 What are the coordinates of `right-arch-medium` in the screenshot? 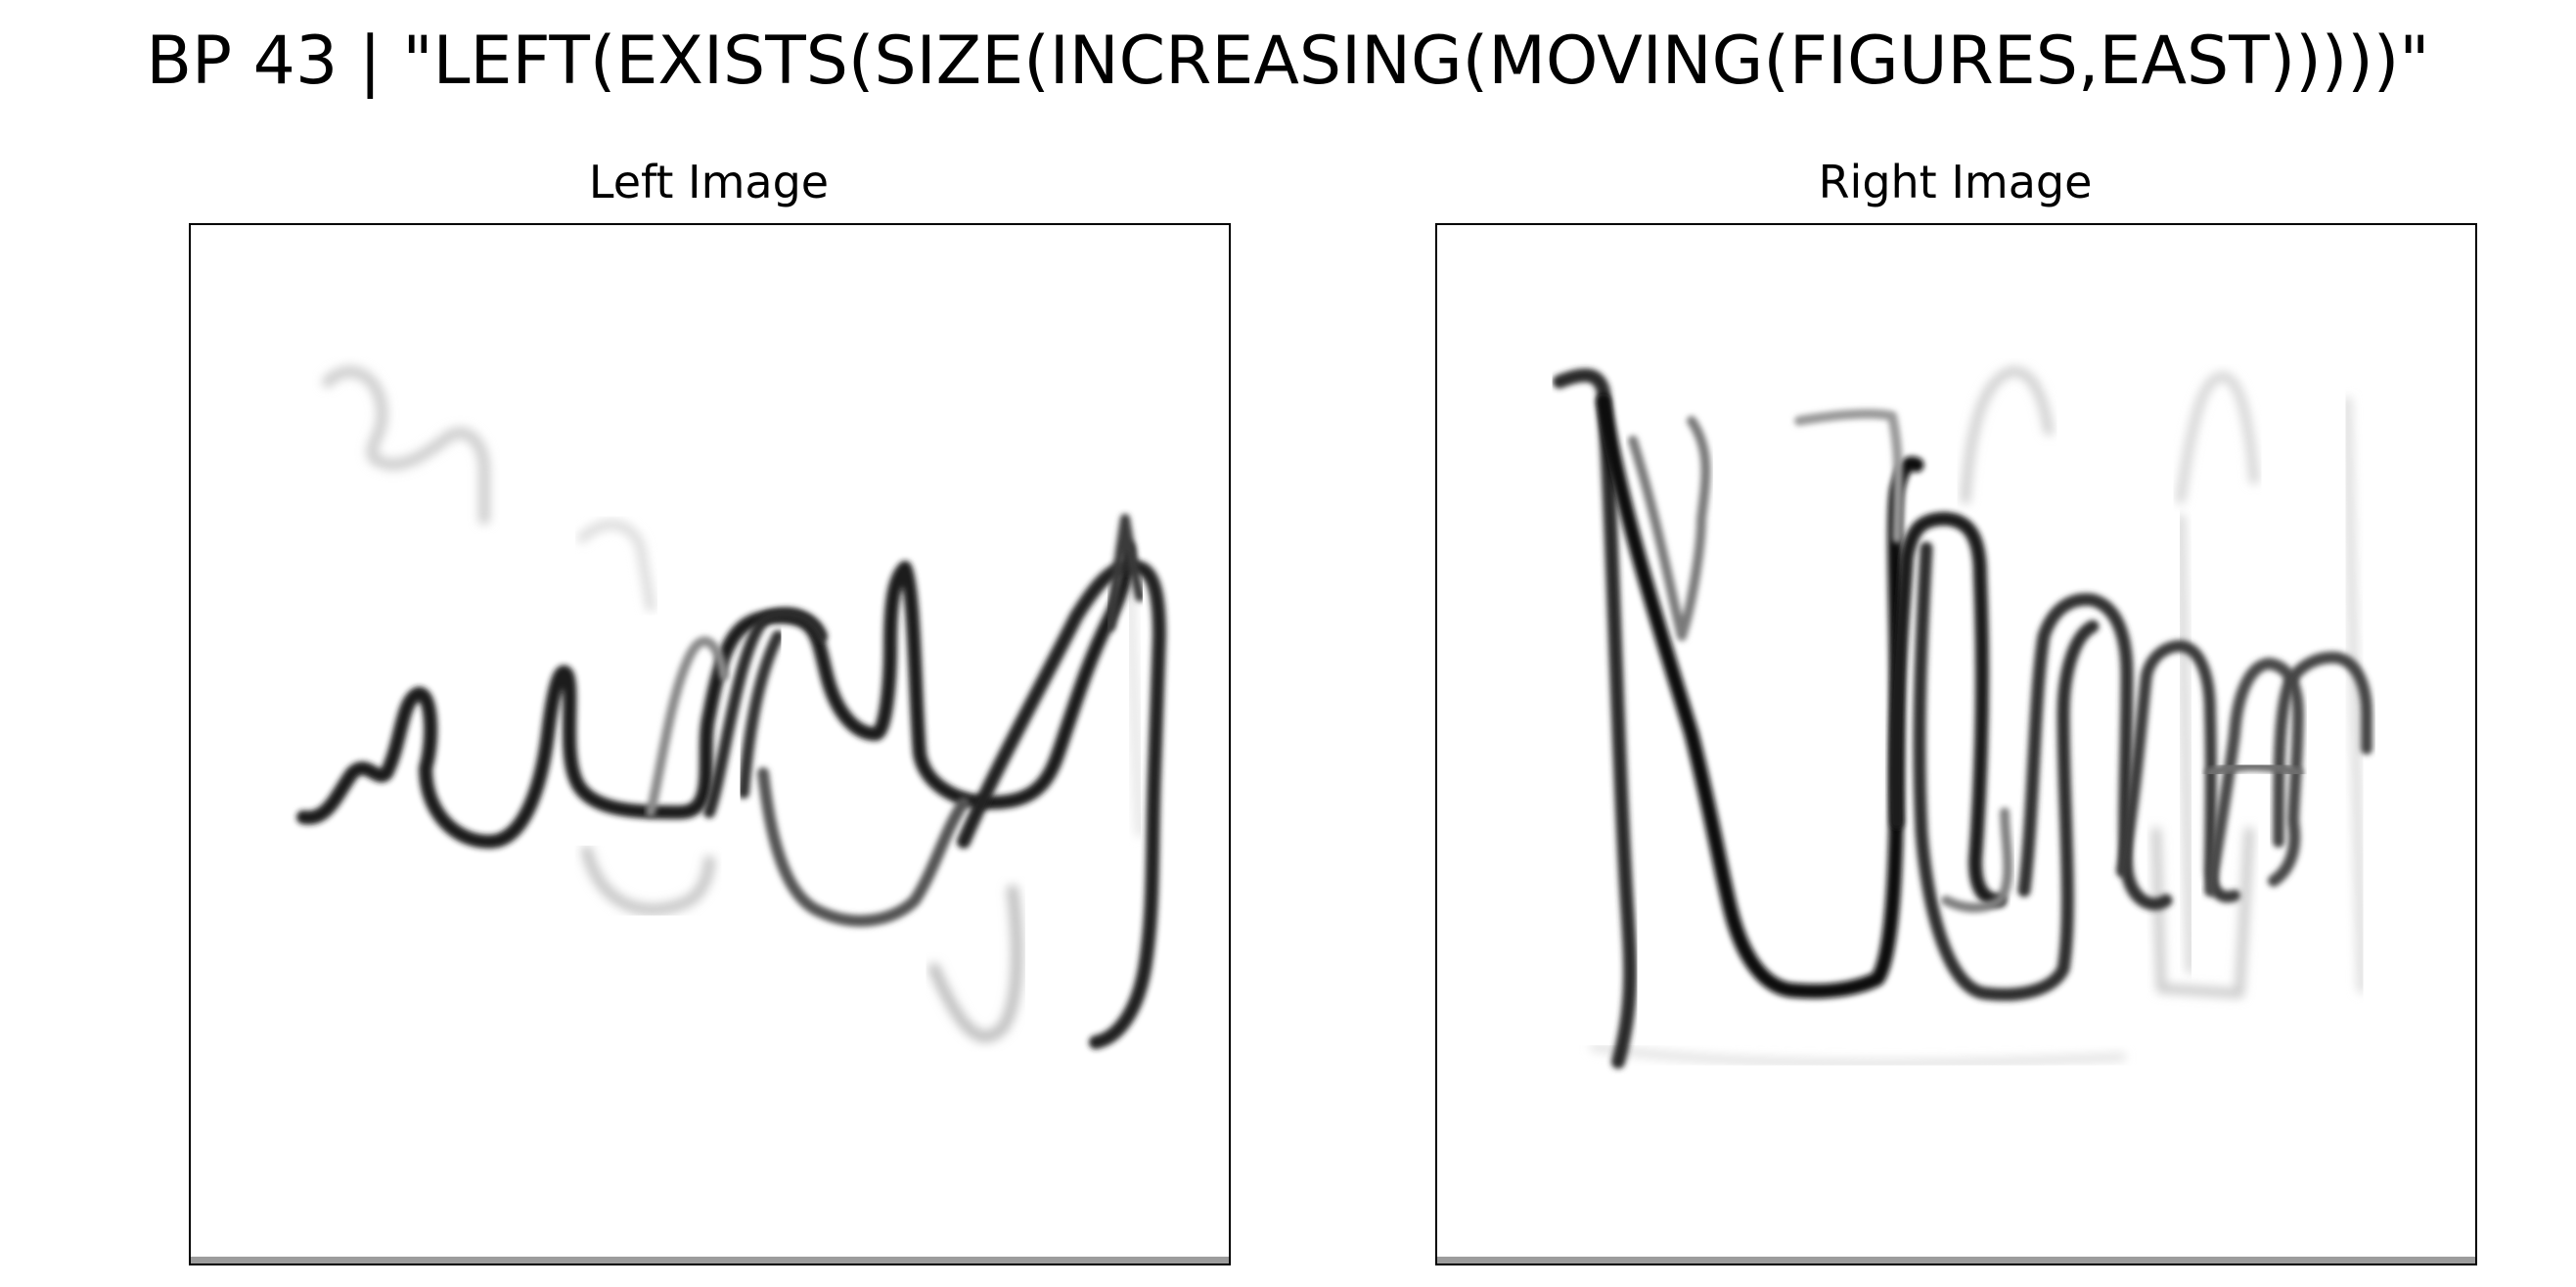 It's located at (2095, 752).